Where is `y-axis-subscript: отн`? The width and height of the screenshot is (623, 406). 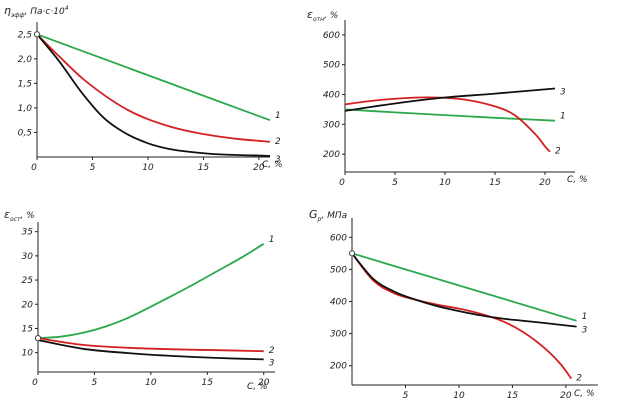
y-axis-subscript: отн is located at coordinates (318, 19).